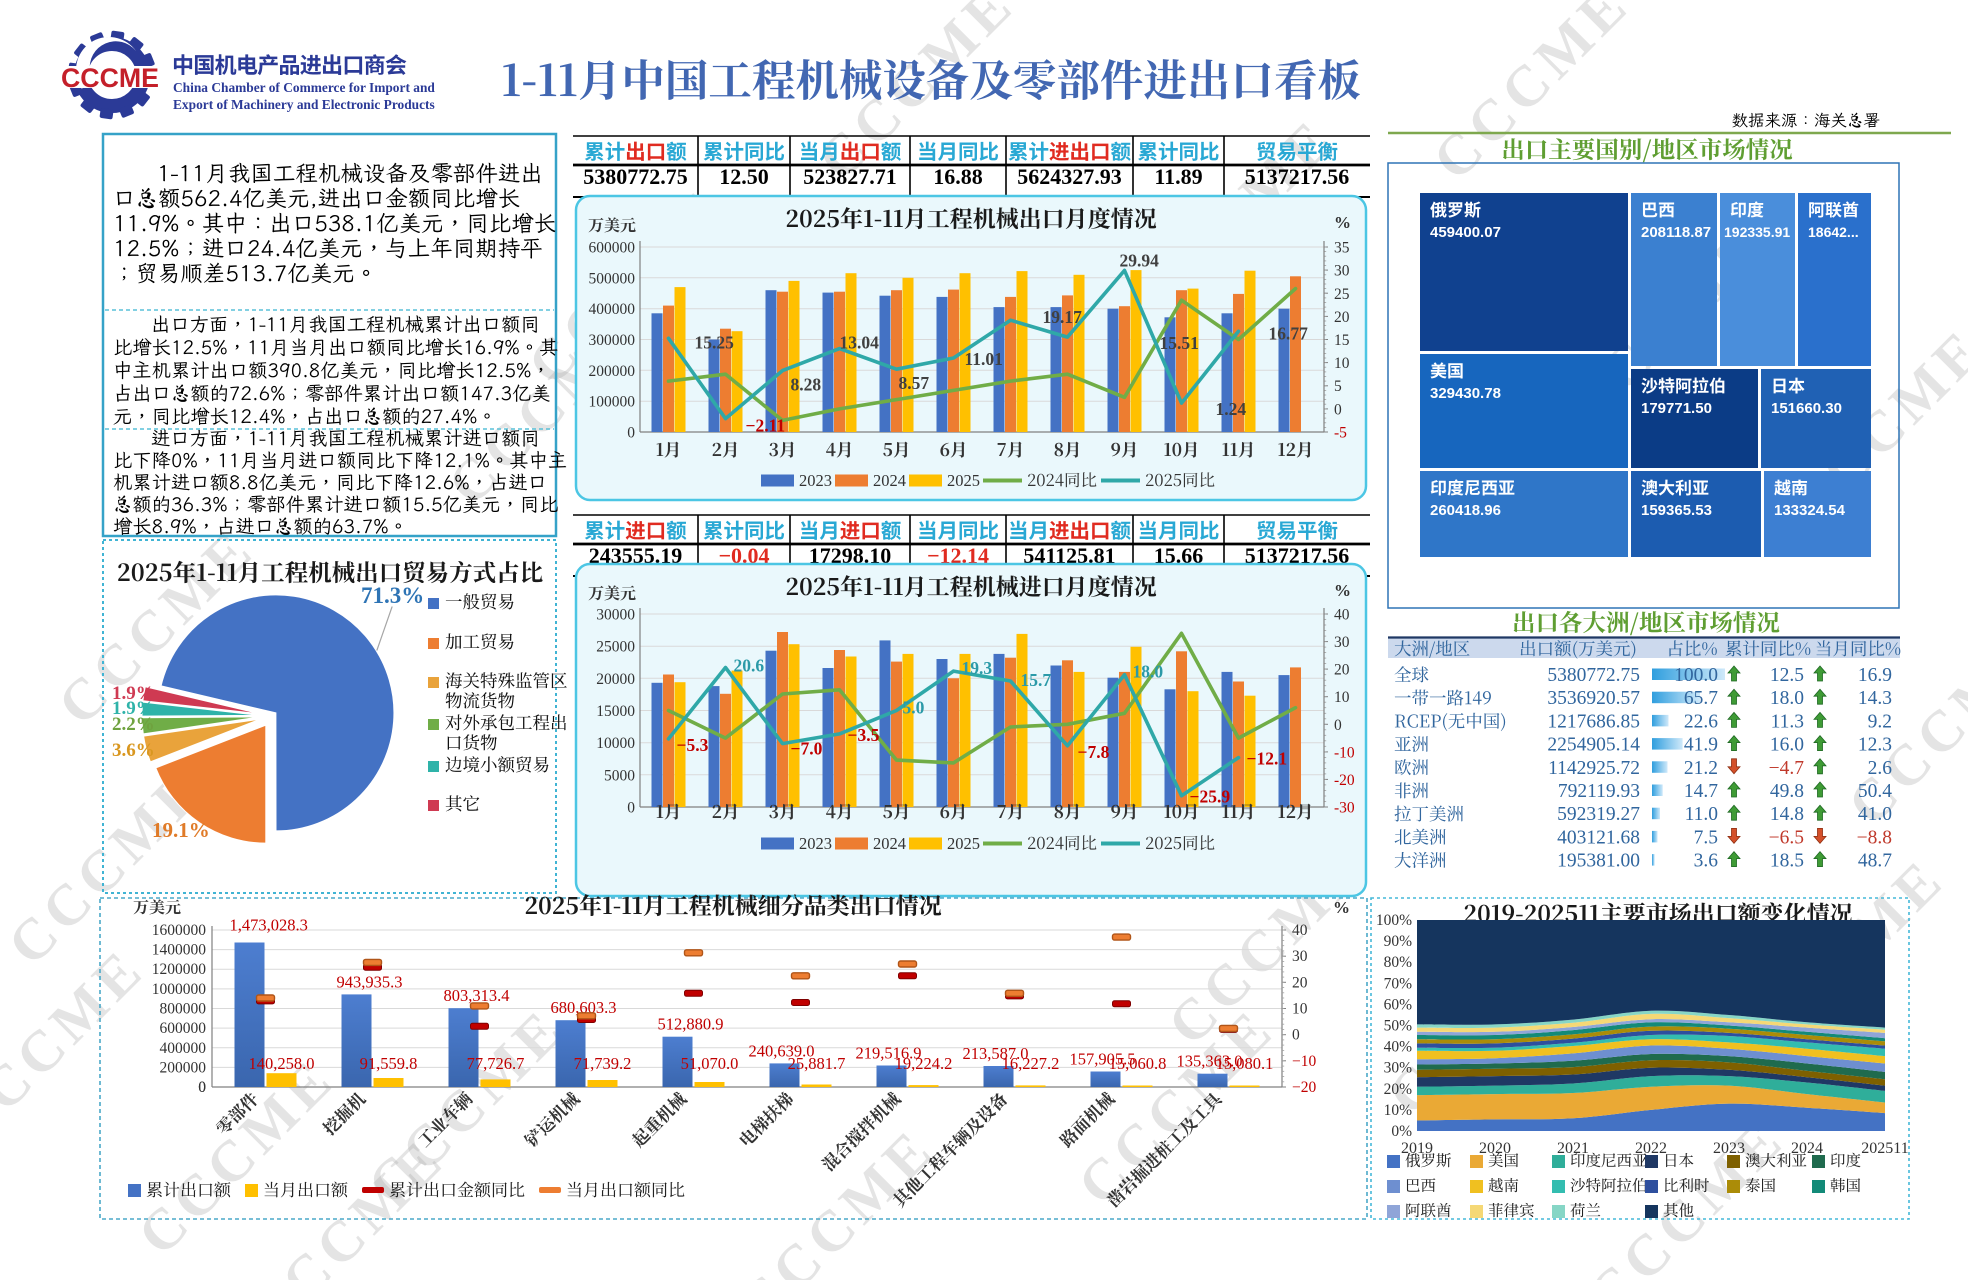 The image size is (1968, 1280). I want to click on svg-text: 12.50, so click(744, 176).